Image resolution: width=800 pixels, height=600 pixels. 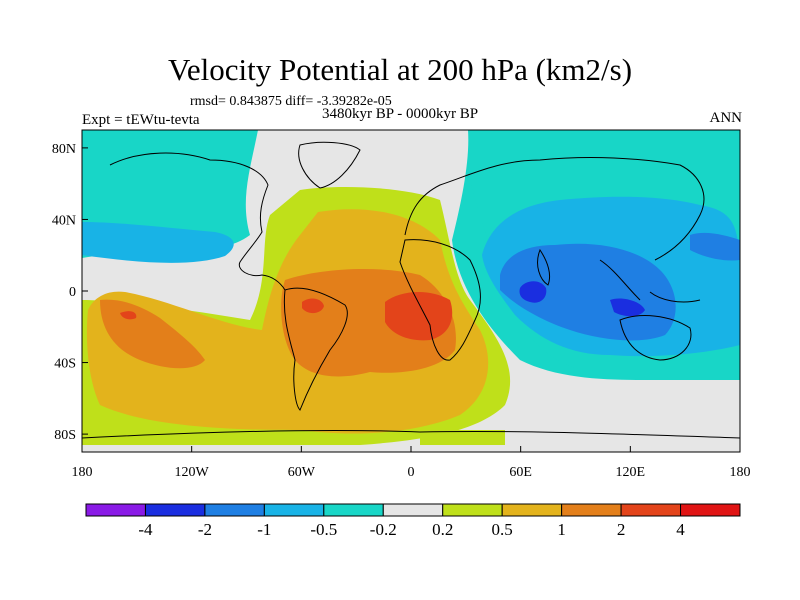 What do you see at coordinates (400, 114) in the screenshot?
I see `period-label: 3480kyr BP - 0000kyr BP` at bounding box center [400, 114].